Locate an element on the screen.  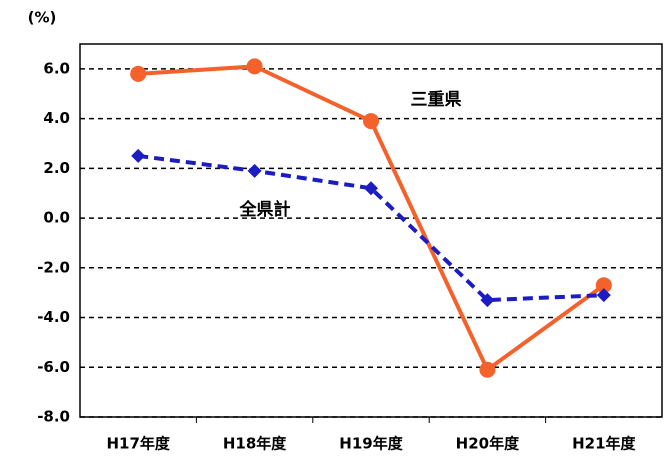
y-tick-label: -4.0 is located at coordinates (53, 317).